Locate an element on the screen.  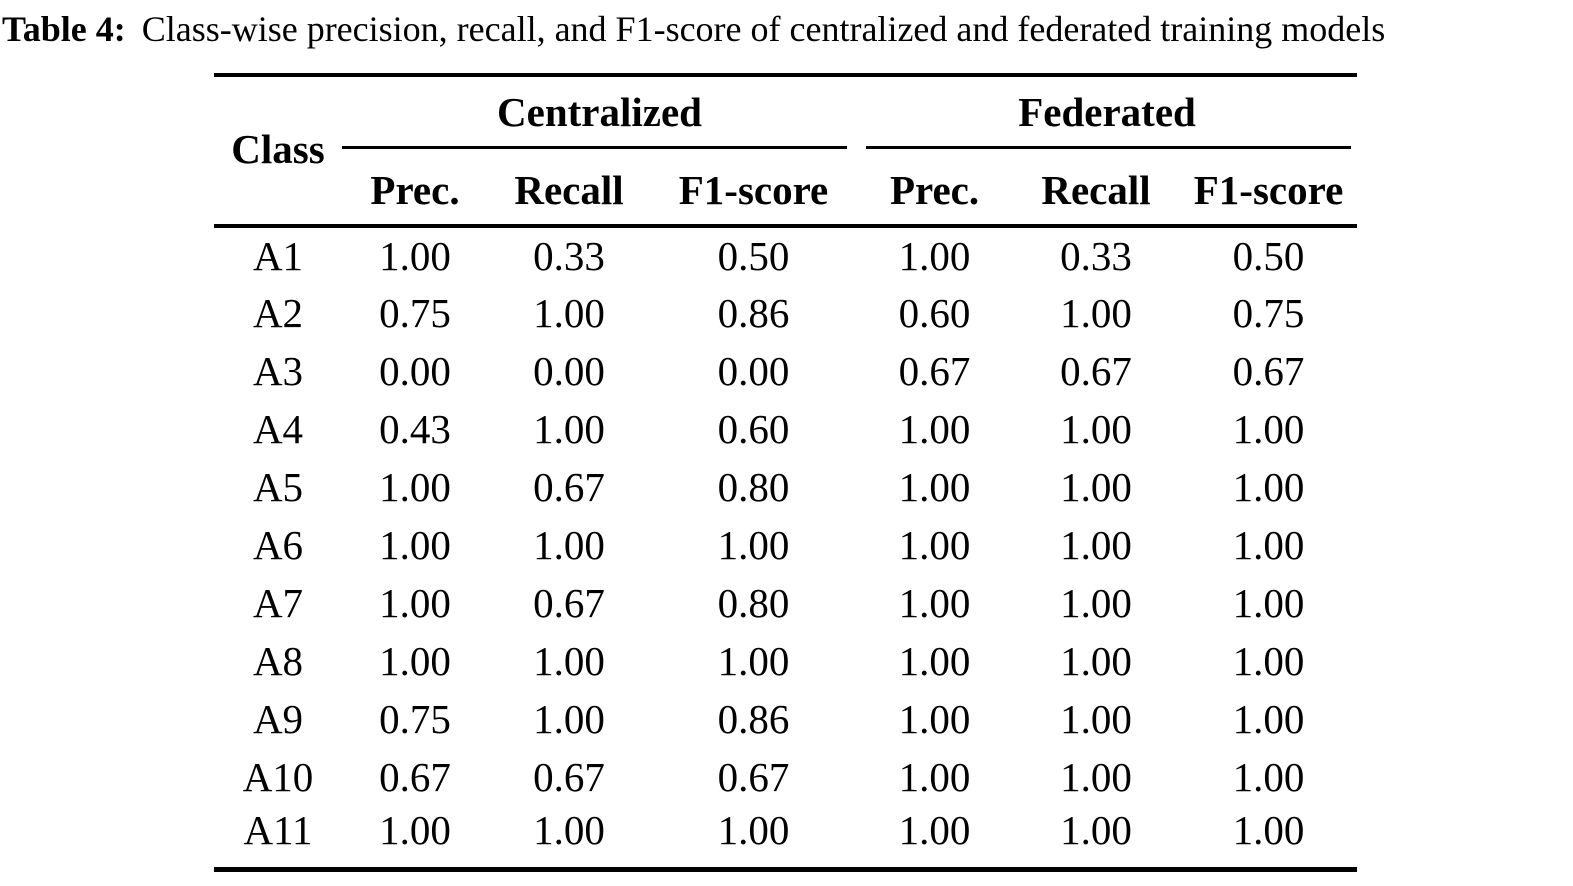
group-header-centralized-inner: Centralized is located at coordinates (599, 113).